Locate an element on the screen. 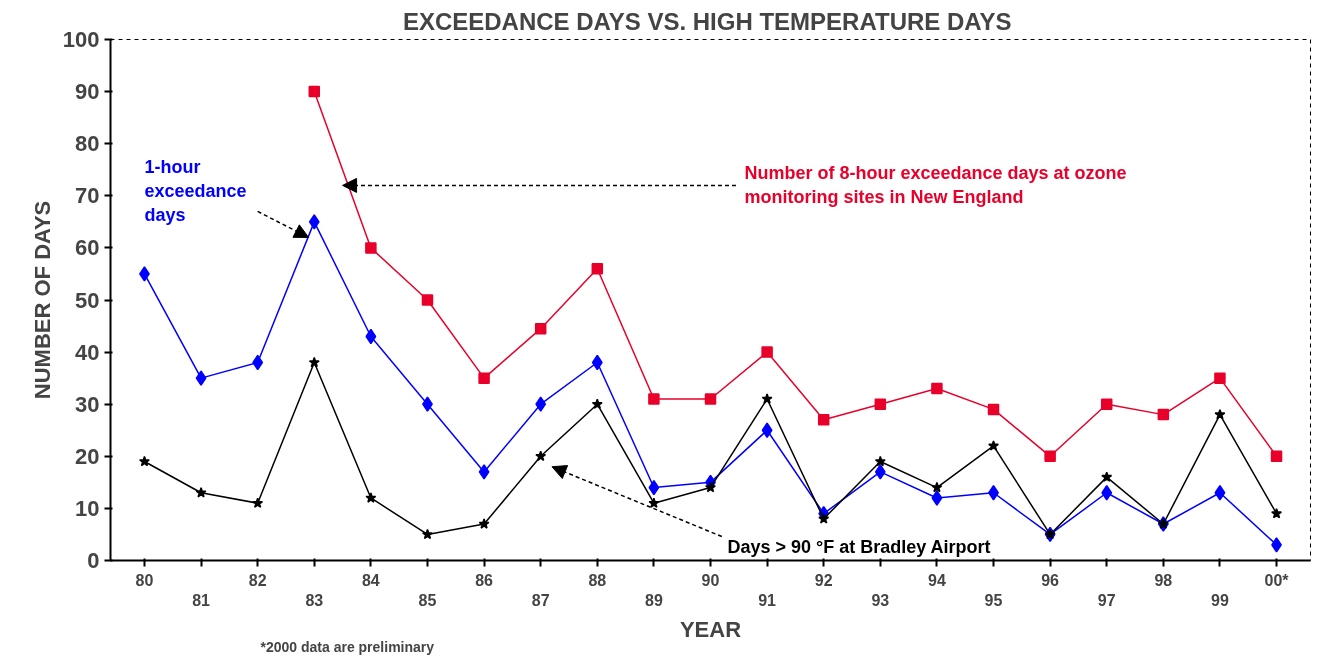  x-tick-label: 84 is located at coordinates (370, 580).